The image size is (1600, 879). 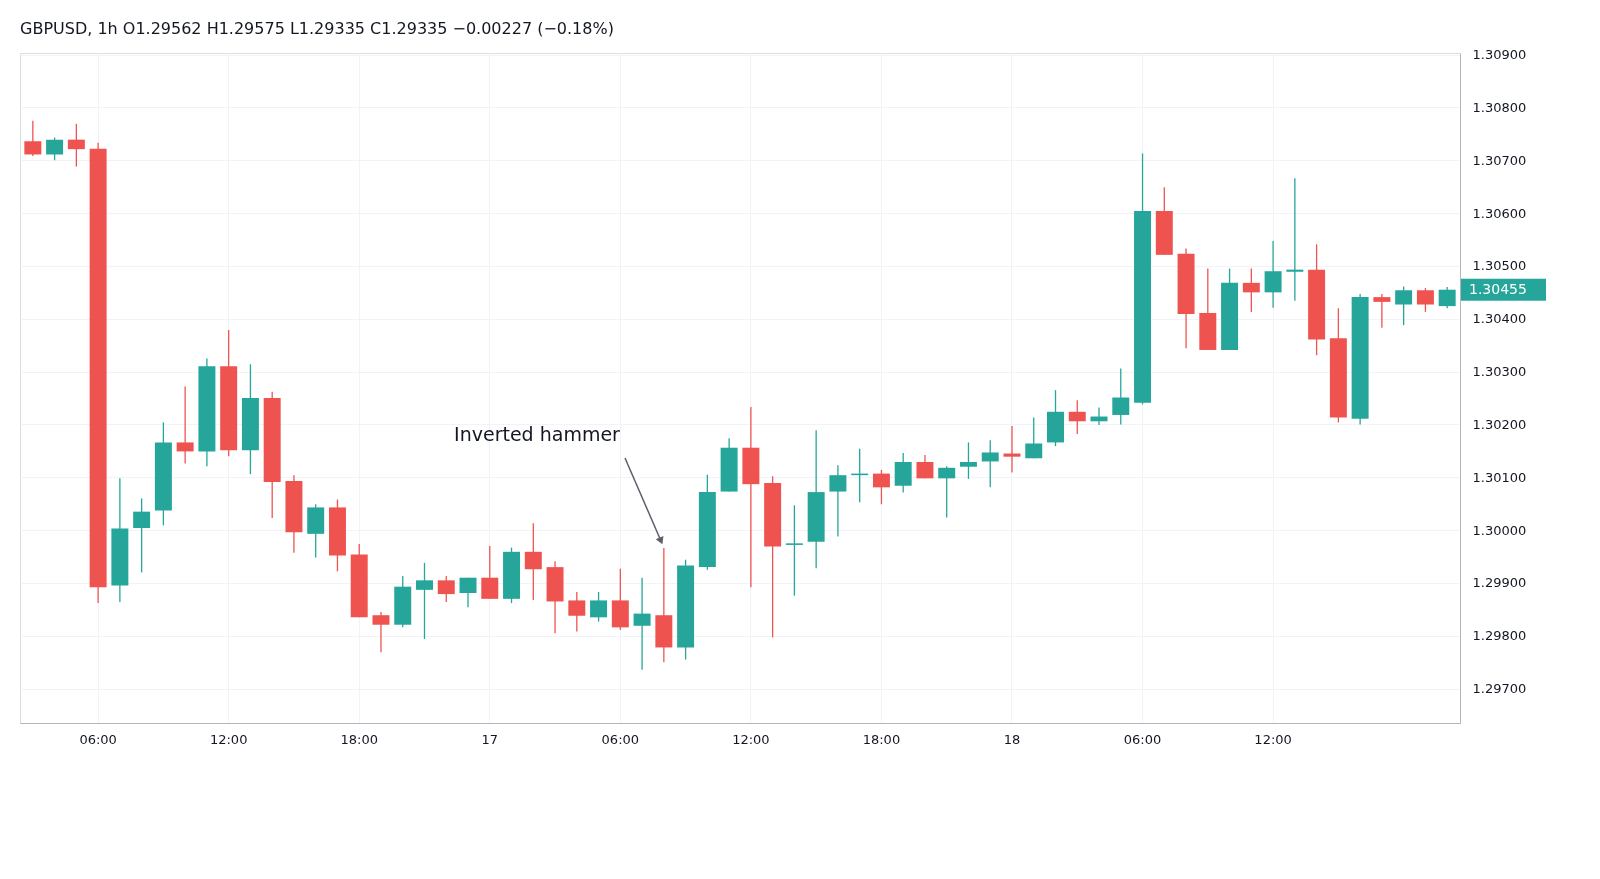 I want to click on y-tick-label: 1.30700, so click(x=1499, y=160).